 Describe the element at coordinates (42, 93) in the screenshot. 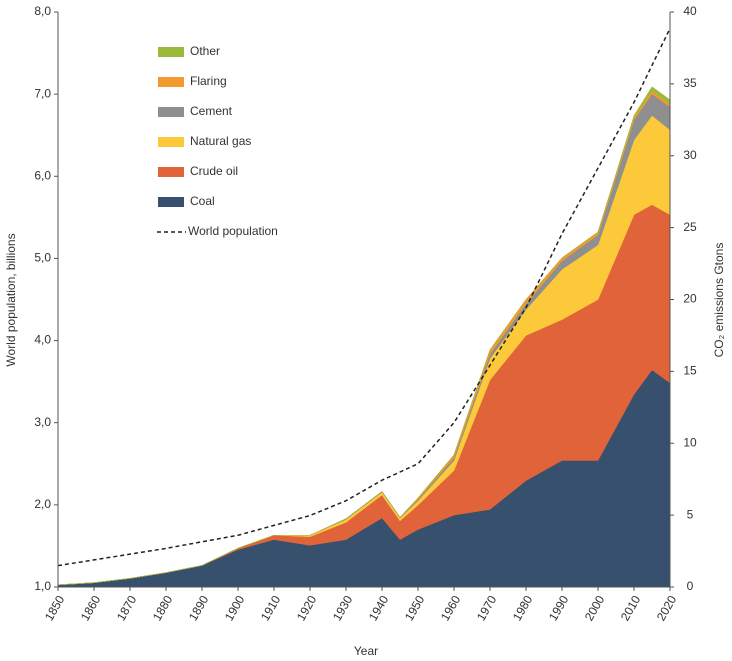

I see `y-tick-label: 7,0` at that location.